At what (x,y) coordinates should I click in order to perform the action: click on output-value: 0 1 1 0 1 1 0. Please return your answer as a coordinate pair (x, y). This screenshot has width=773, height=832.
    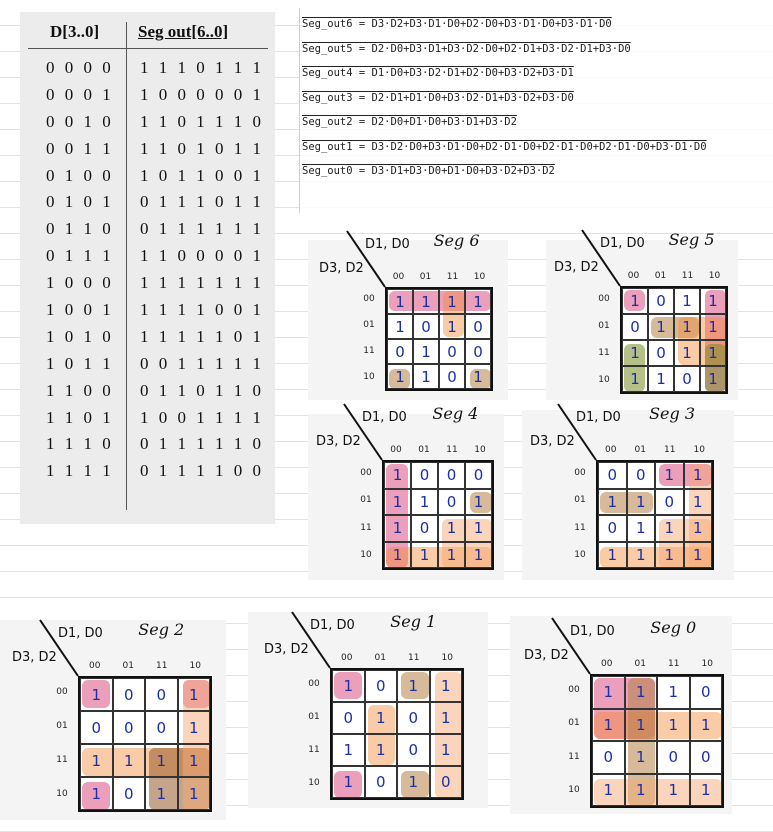
    Looking at the image, I should click on (202, 390).